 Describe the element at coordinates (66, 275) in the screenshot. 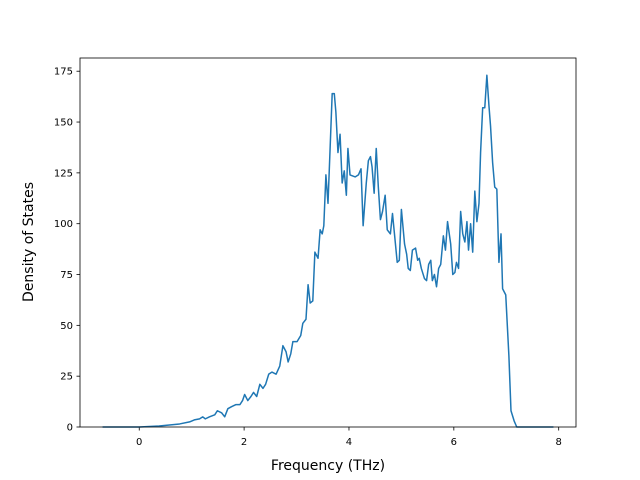

I see `y-tick-label: 75` at that location.